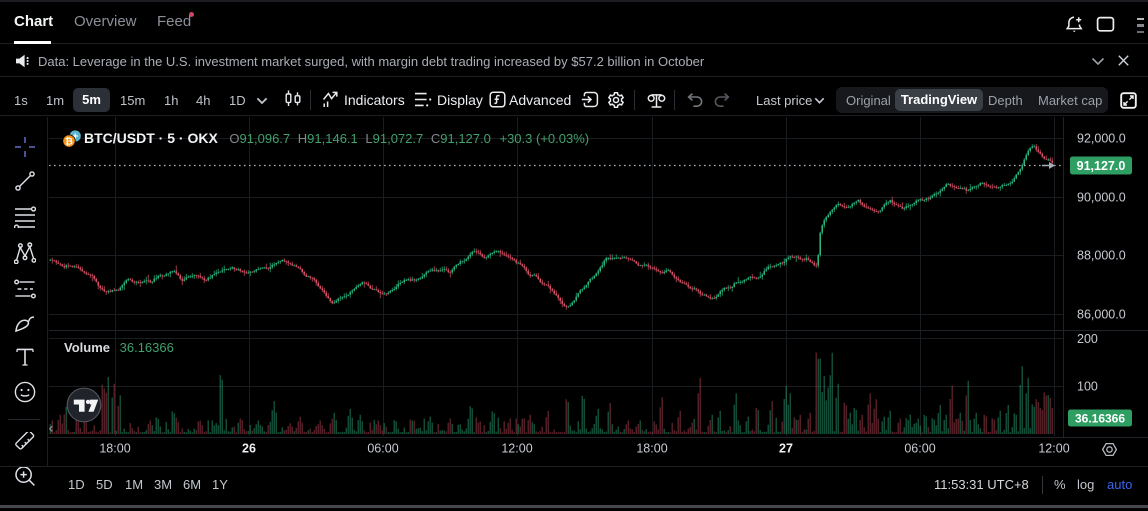 The image size is (1148, 511). I want to click on svg-text: 26, so click(249, 449).